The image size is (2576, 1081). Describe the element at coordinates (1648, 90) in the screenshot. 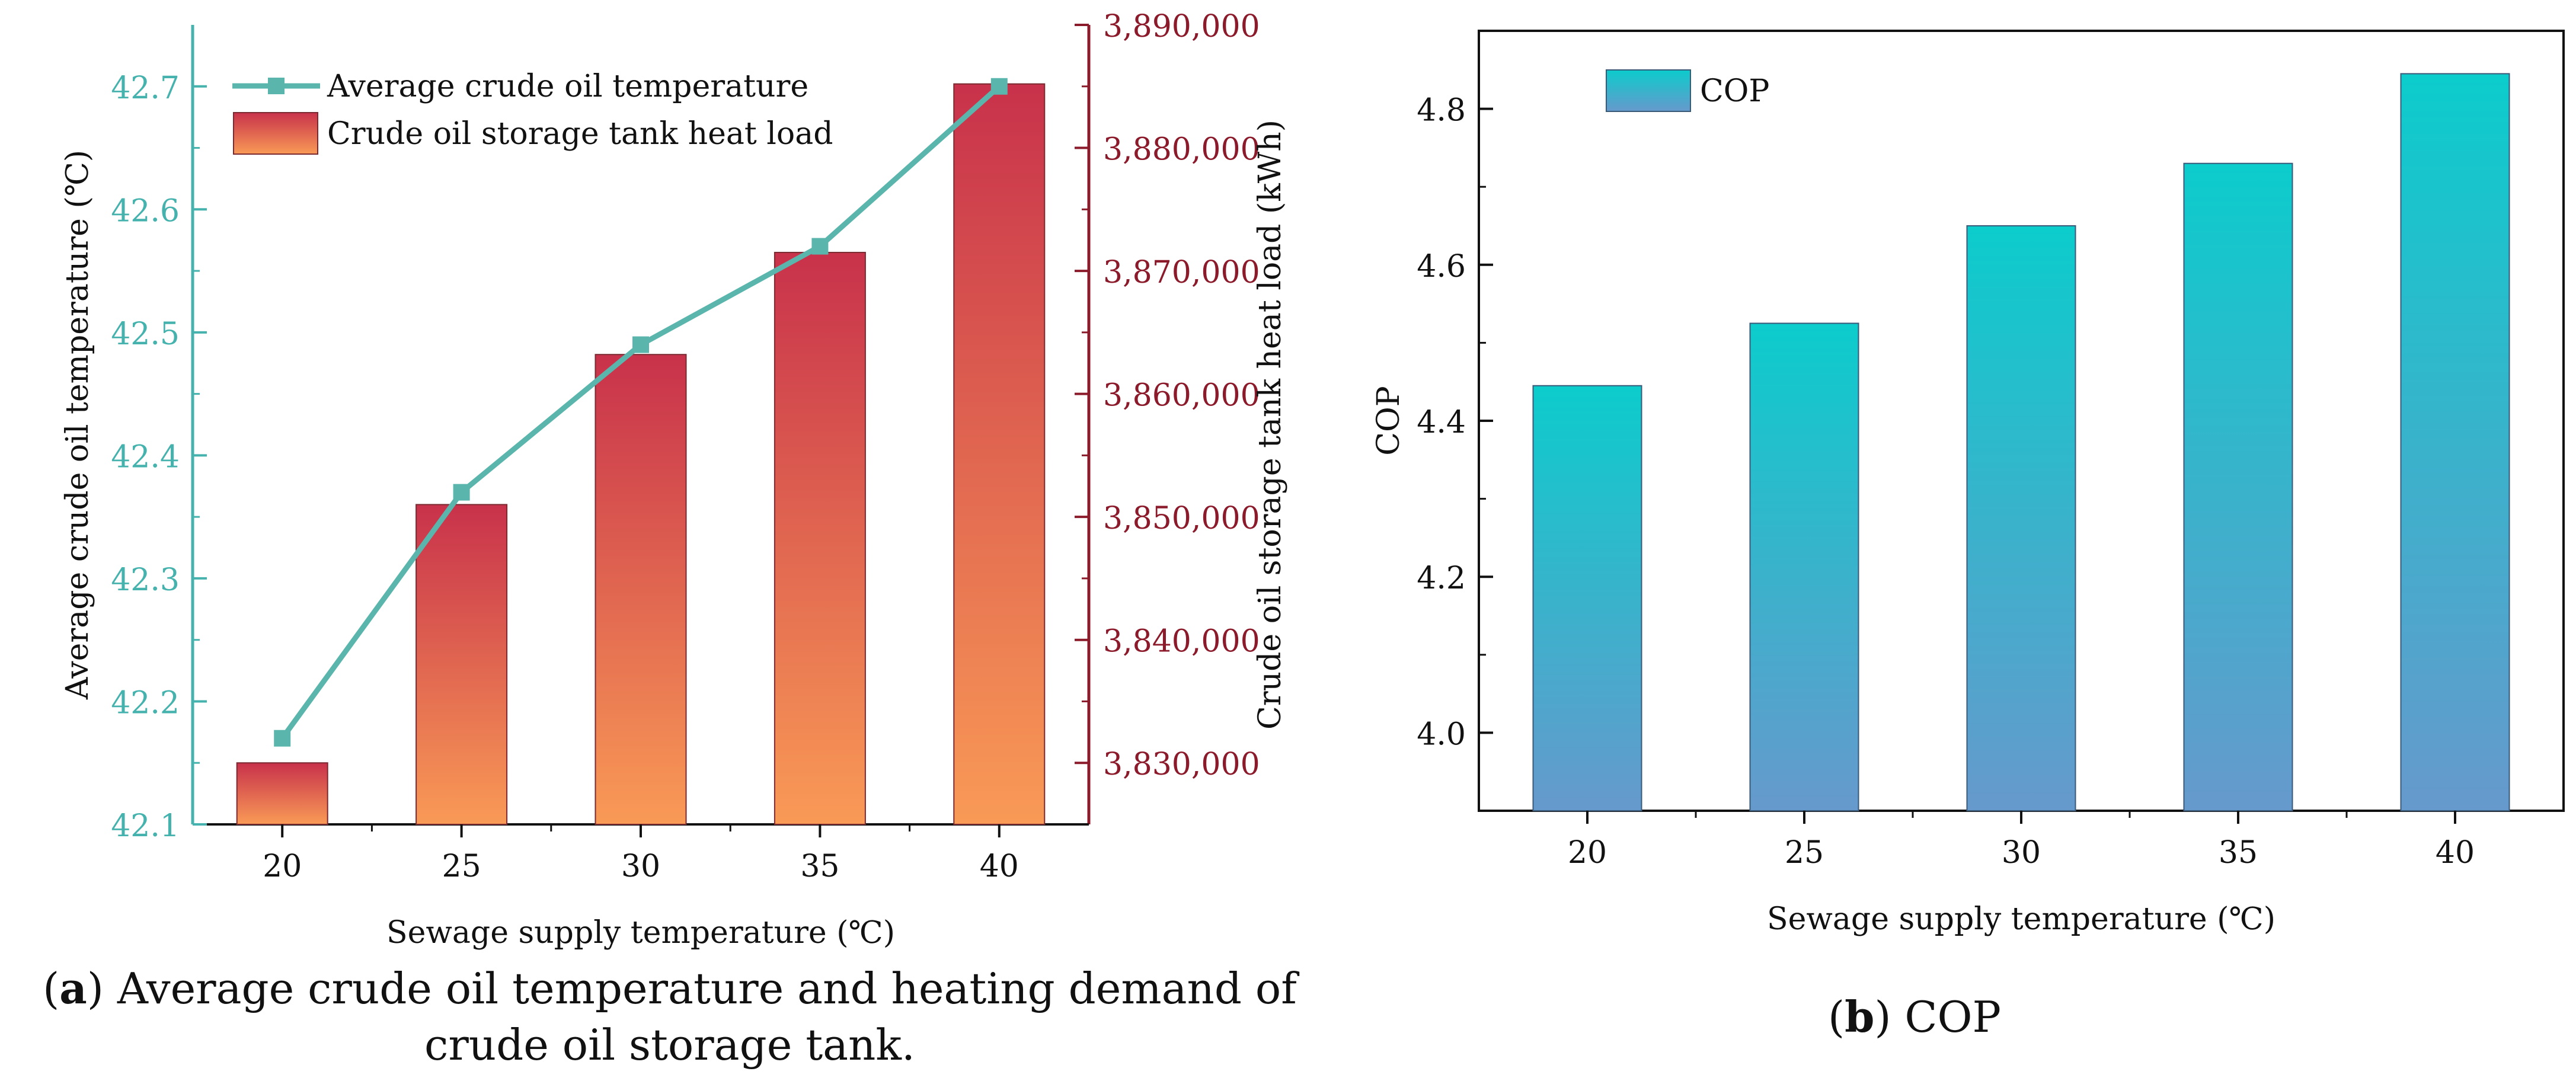

I see `legend-cop-swatch` at that location.